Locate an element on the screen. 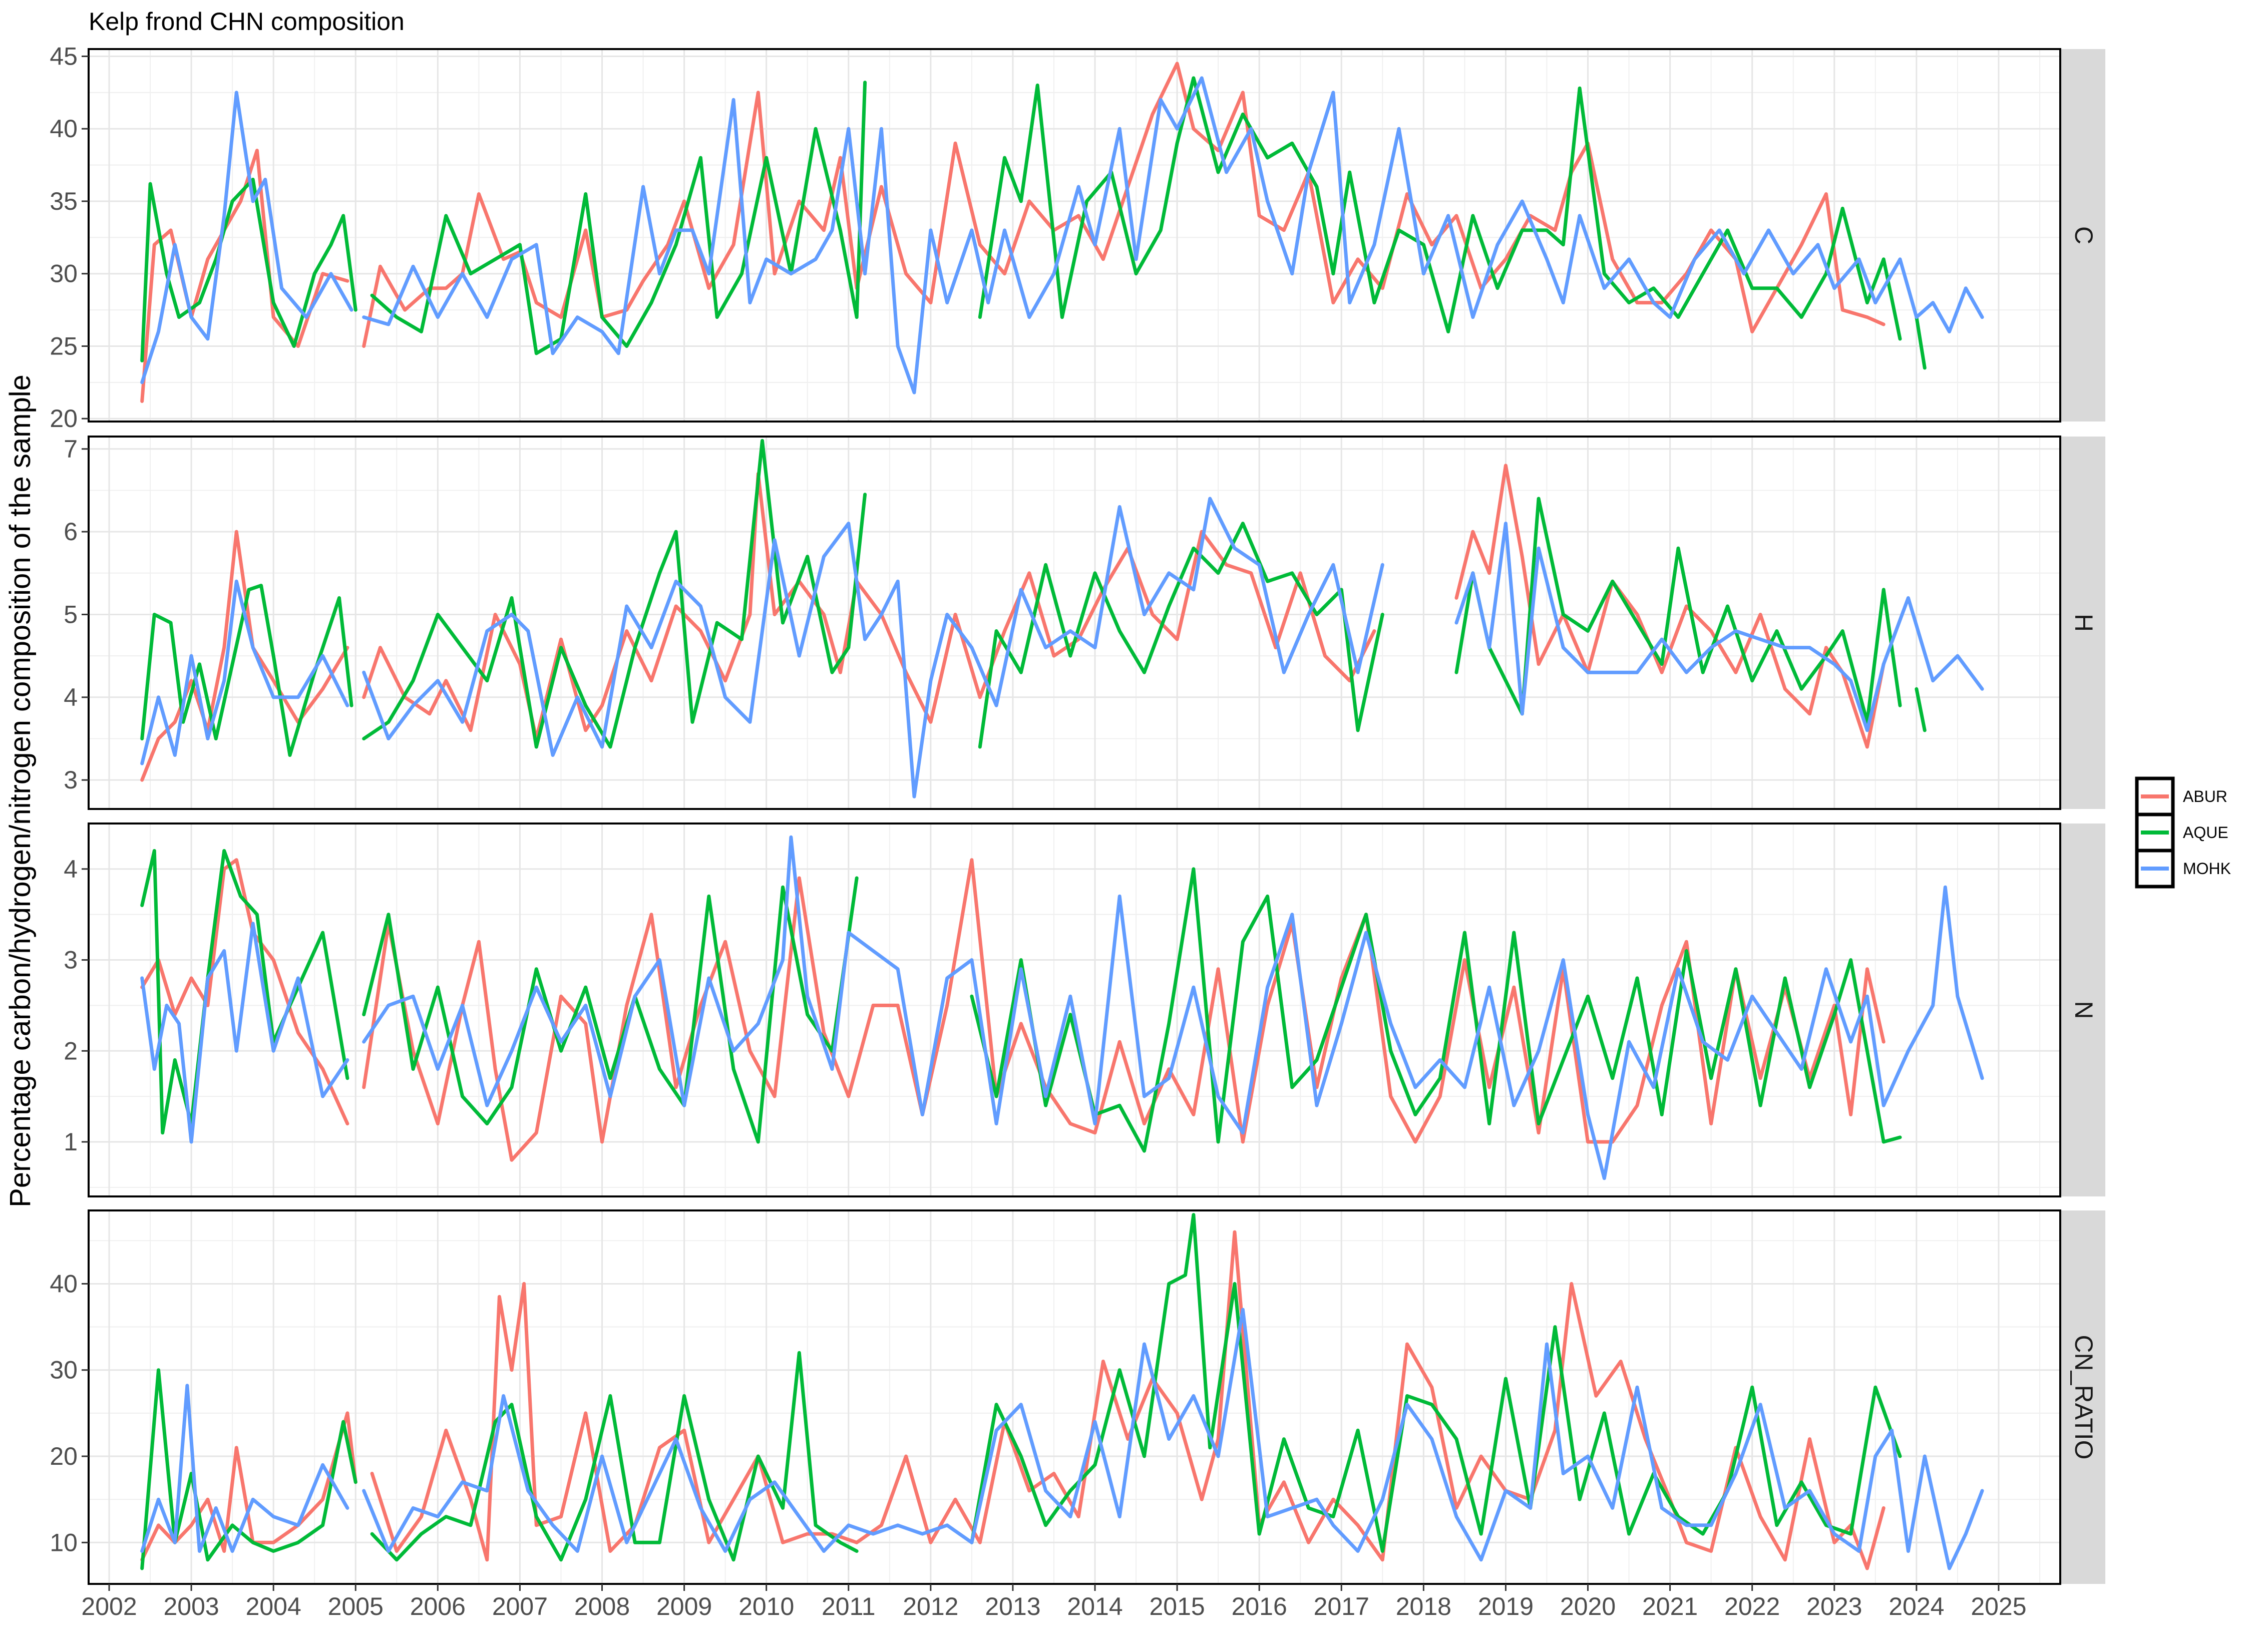  chart-title: Kelp frond CHN composition is located at coordinates (247, 22).